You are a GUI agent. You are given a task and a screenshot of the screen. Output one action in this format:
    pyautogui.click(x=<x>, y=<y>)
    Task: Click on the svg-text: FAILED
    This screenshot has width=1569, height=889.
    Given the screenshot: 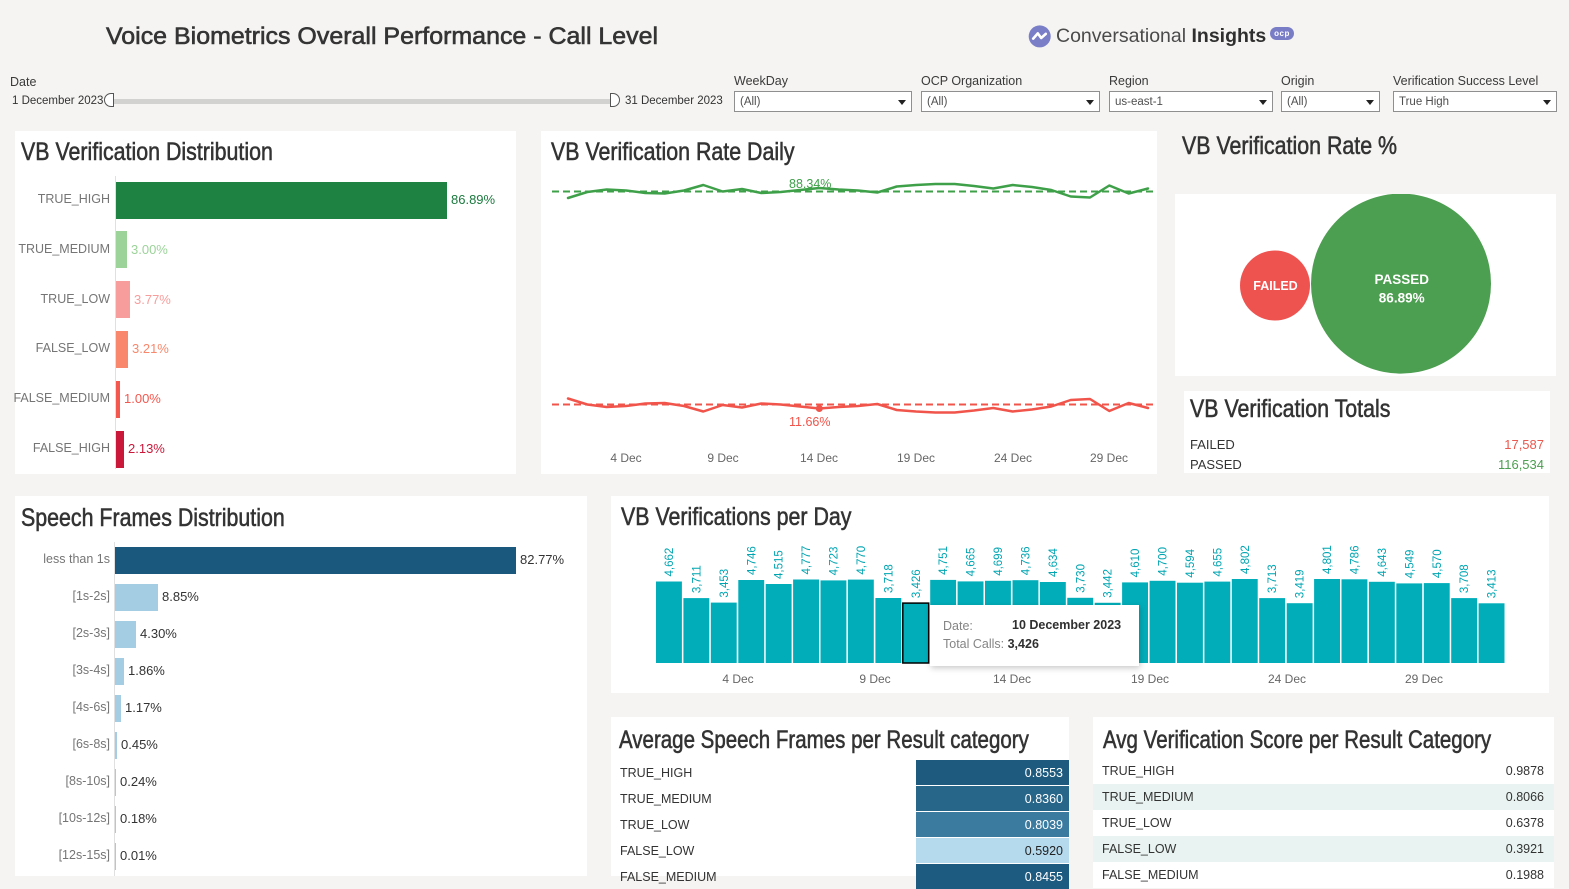 What is the action you would take?
    pyautogui.click(x=1275, y=286)
    